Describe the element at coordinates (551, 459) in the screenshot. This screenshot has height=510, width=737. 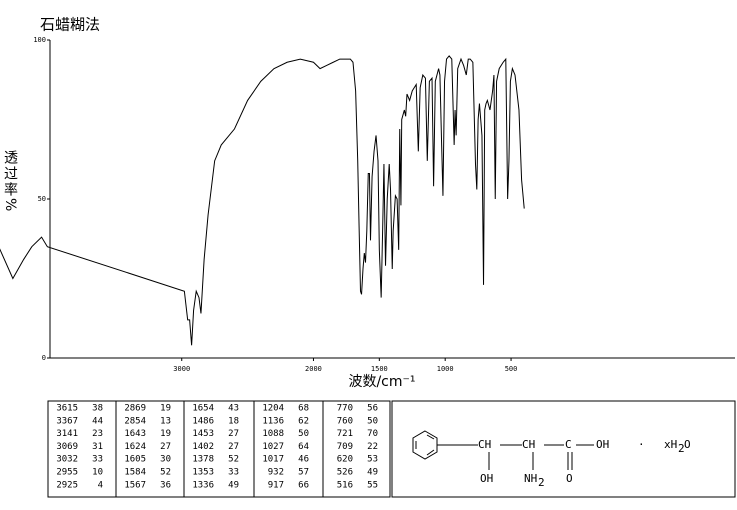
I see `structure: CH CH C OH · xH 2 O OH NH 2 O` at that location.